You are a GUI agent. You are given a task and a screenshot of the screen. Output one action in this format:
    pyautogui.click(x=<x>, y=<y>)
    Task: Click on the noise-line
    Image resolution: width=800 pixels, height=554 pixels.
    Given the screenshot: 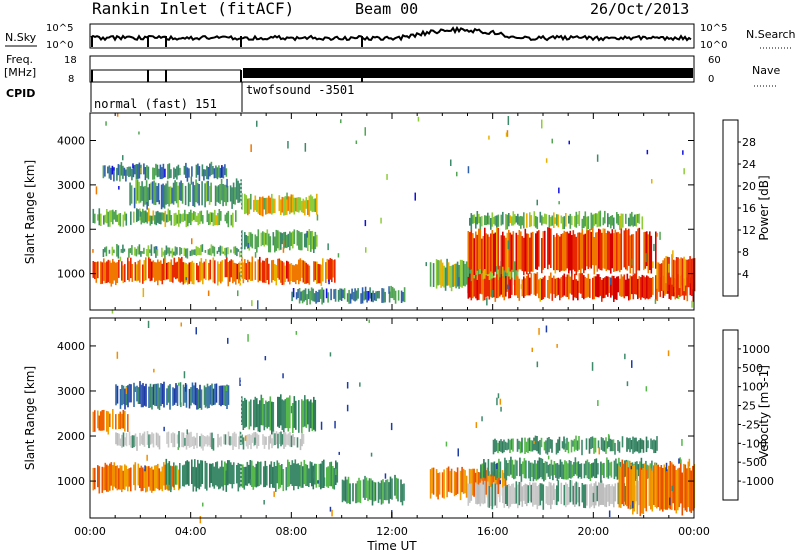 What is the action you would take?
    pyautogui.click(x=391, y=33)
    